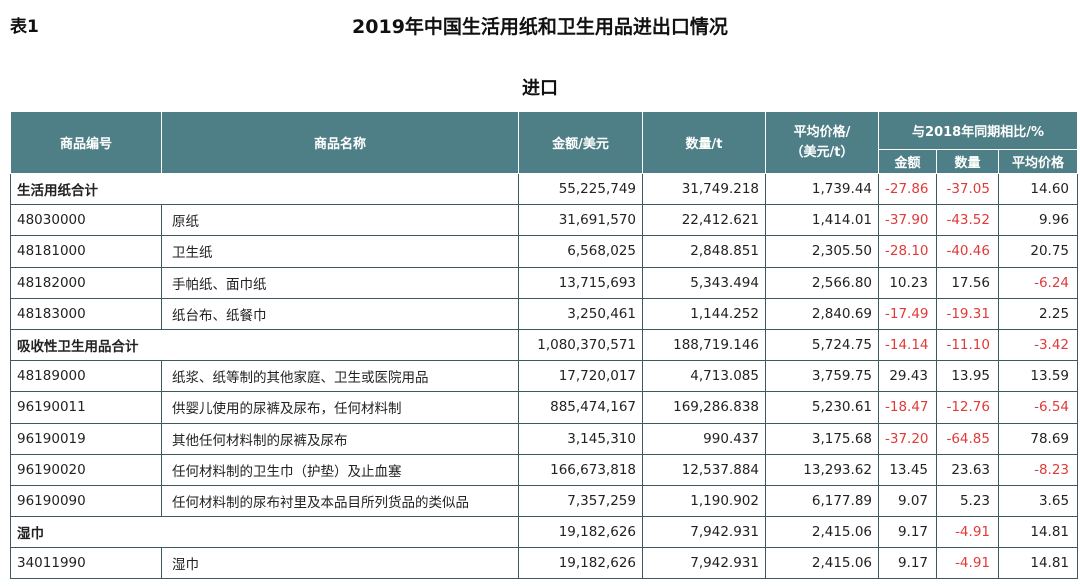 Image resolution: width=1080 pixels, height=587 pixels. What do you see at coordinates (704, 376) in the screenshot?
I see `cell-quantity: 4,713.085` at bounding box center [704, 376].